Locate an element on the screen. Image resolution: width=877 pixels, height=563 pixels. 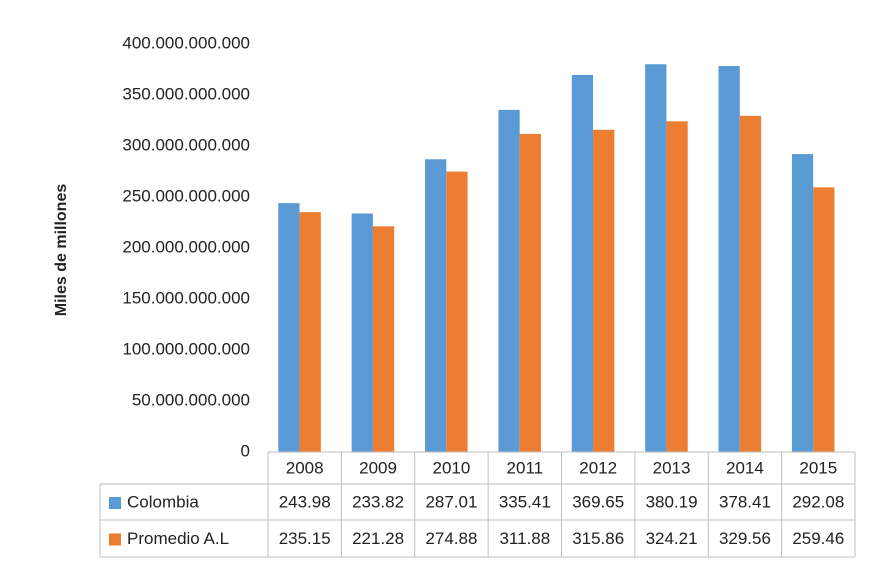
data-label: 311.88 is located at coordinates (524, 538).